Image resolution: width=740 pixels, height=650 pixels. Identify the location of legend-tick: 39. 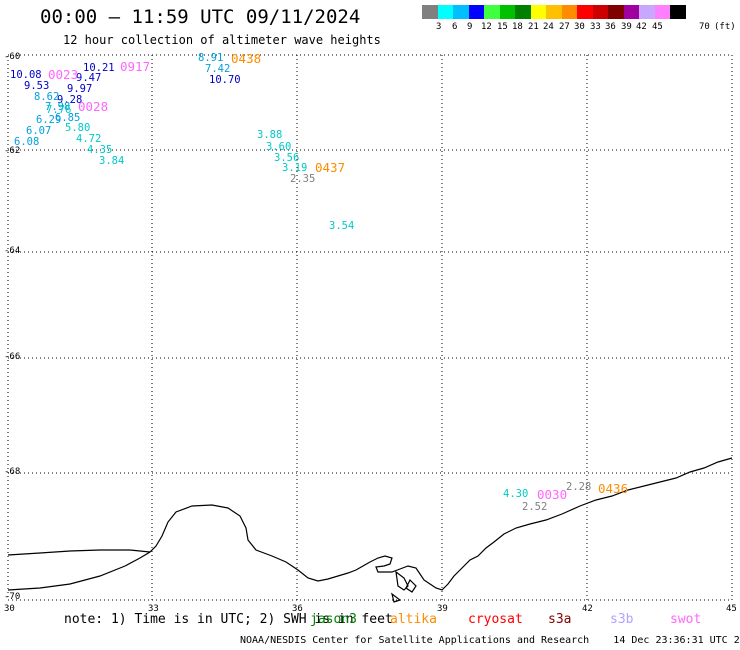
(626, 27).